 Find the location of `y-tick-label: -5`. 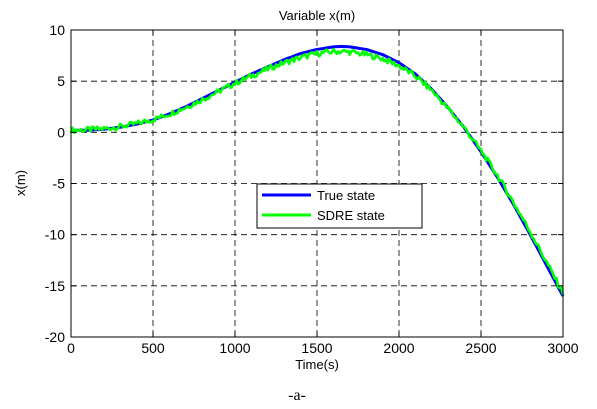

y-tick-label: -5 is located at coordinates (59, 184).